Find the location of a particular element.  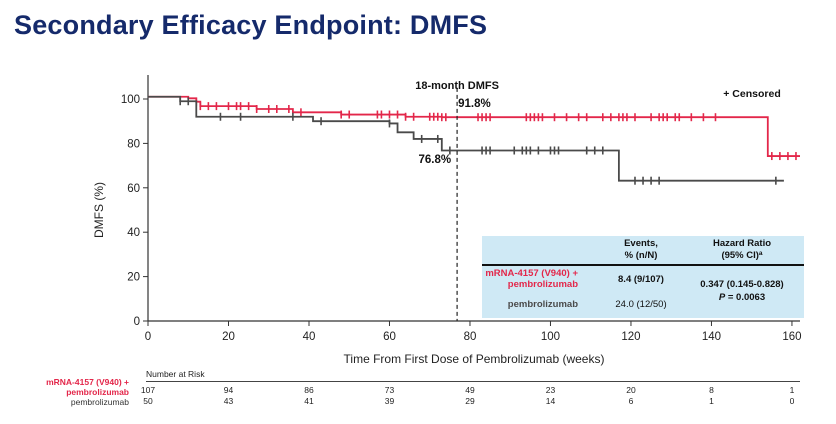

hr-header-superscript: a is located at coordinates (761, 253).